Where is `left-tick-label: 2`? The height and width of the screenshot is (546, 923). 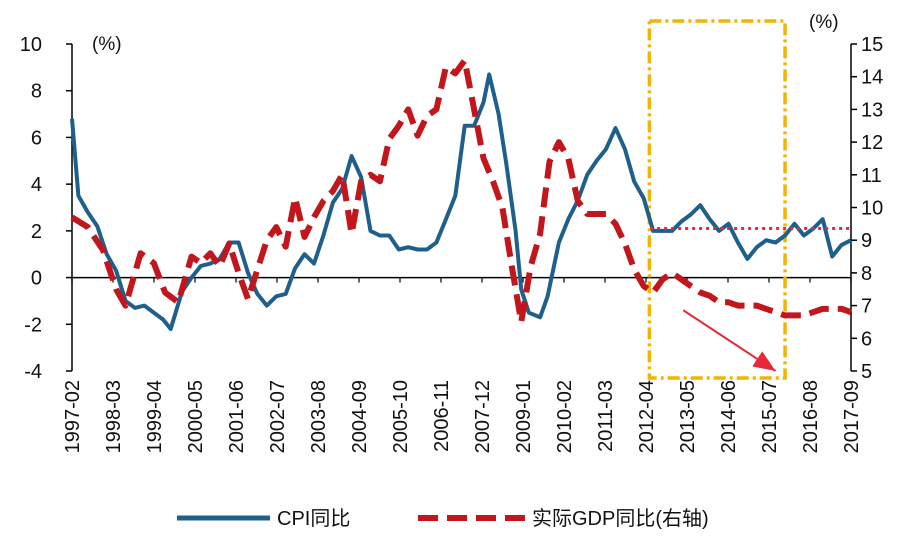 left-tick-label: 2 is located at coordinates (36, 232).